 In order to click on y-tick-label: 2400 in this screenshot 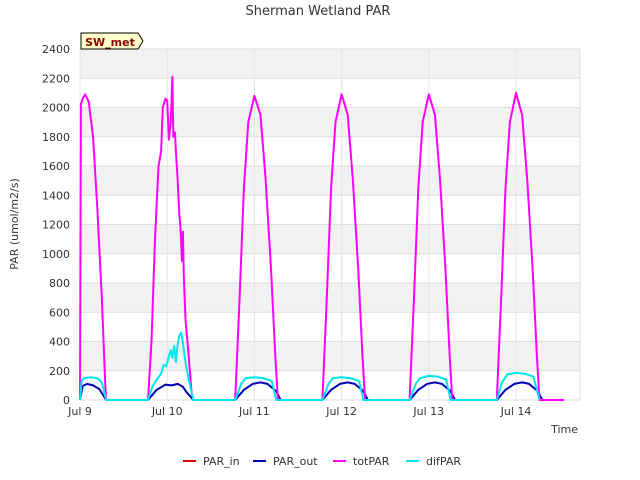, I will do `click(56, 49)`.